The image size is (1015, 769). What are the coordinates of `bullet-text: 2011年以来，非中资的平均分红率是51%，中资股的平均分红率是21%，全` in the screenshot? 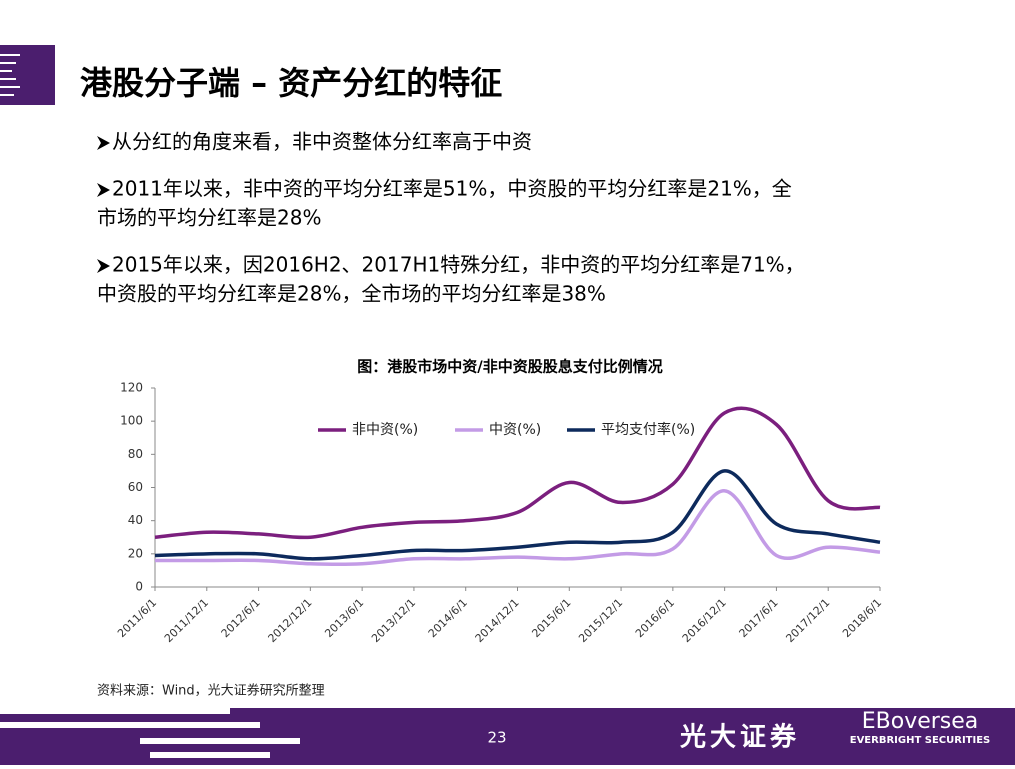 It's located at (452, 189).